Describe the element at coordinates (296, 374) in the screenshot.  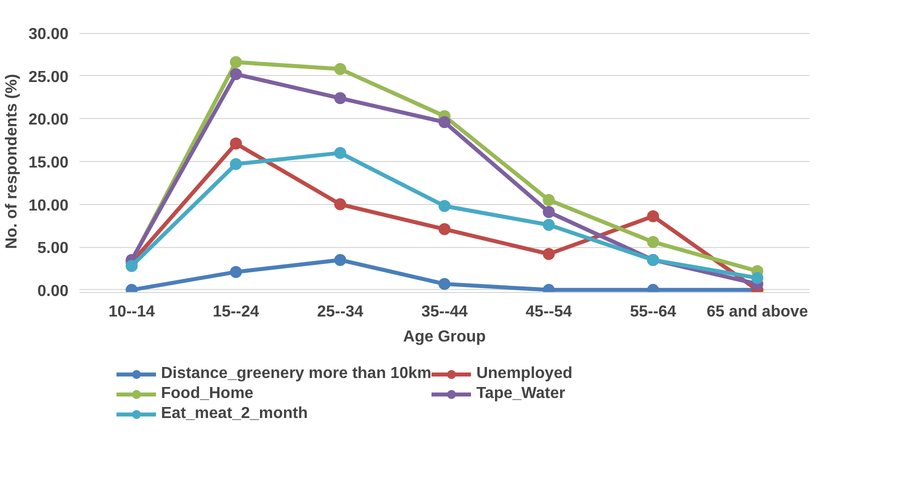
I see `legend-label: Distance_greenery more than 10km` at that location.